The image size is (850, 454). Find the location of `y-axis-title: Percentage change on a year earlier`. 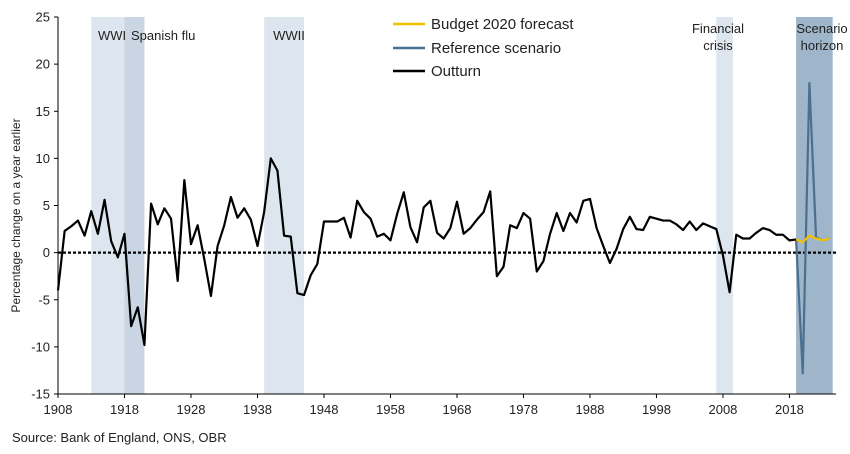

y-axis-title: Percentage change on a year earlier is located at coordinates (16, 215).